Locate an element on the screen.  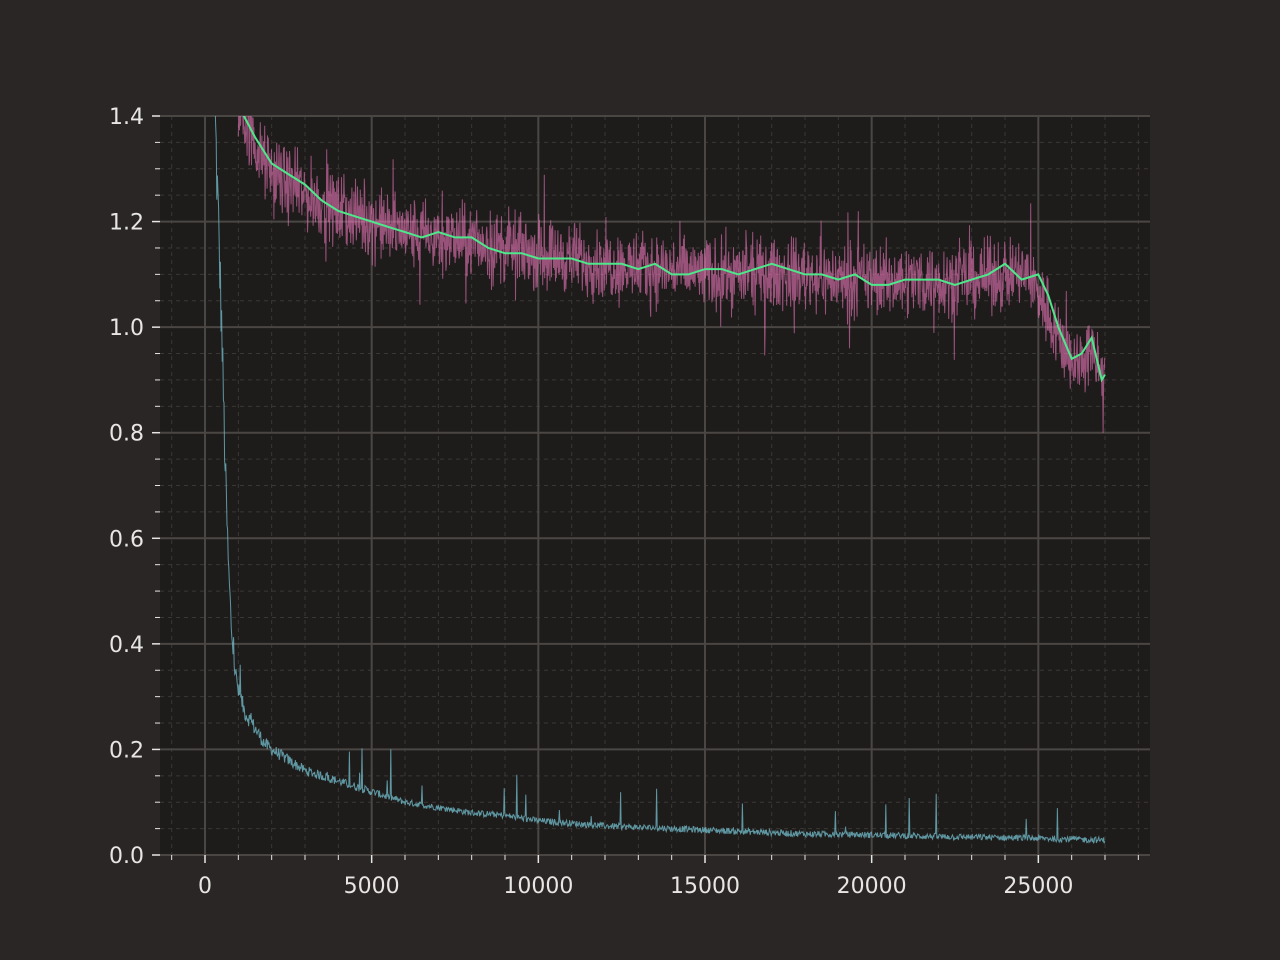
x-tick-label: 15000 is located at coordinates (705, 886).